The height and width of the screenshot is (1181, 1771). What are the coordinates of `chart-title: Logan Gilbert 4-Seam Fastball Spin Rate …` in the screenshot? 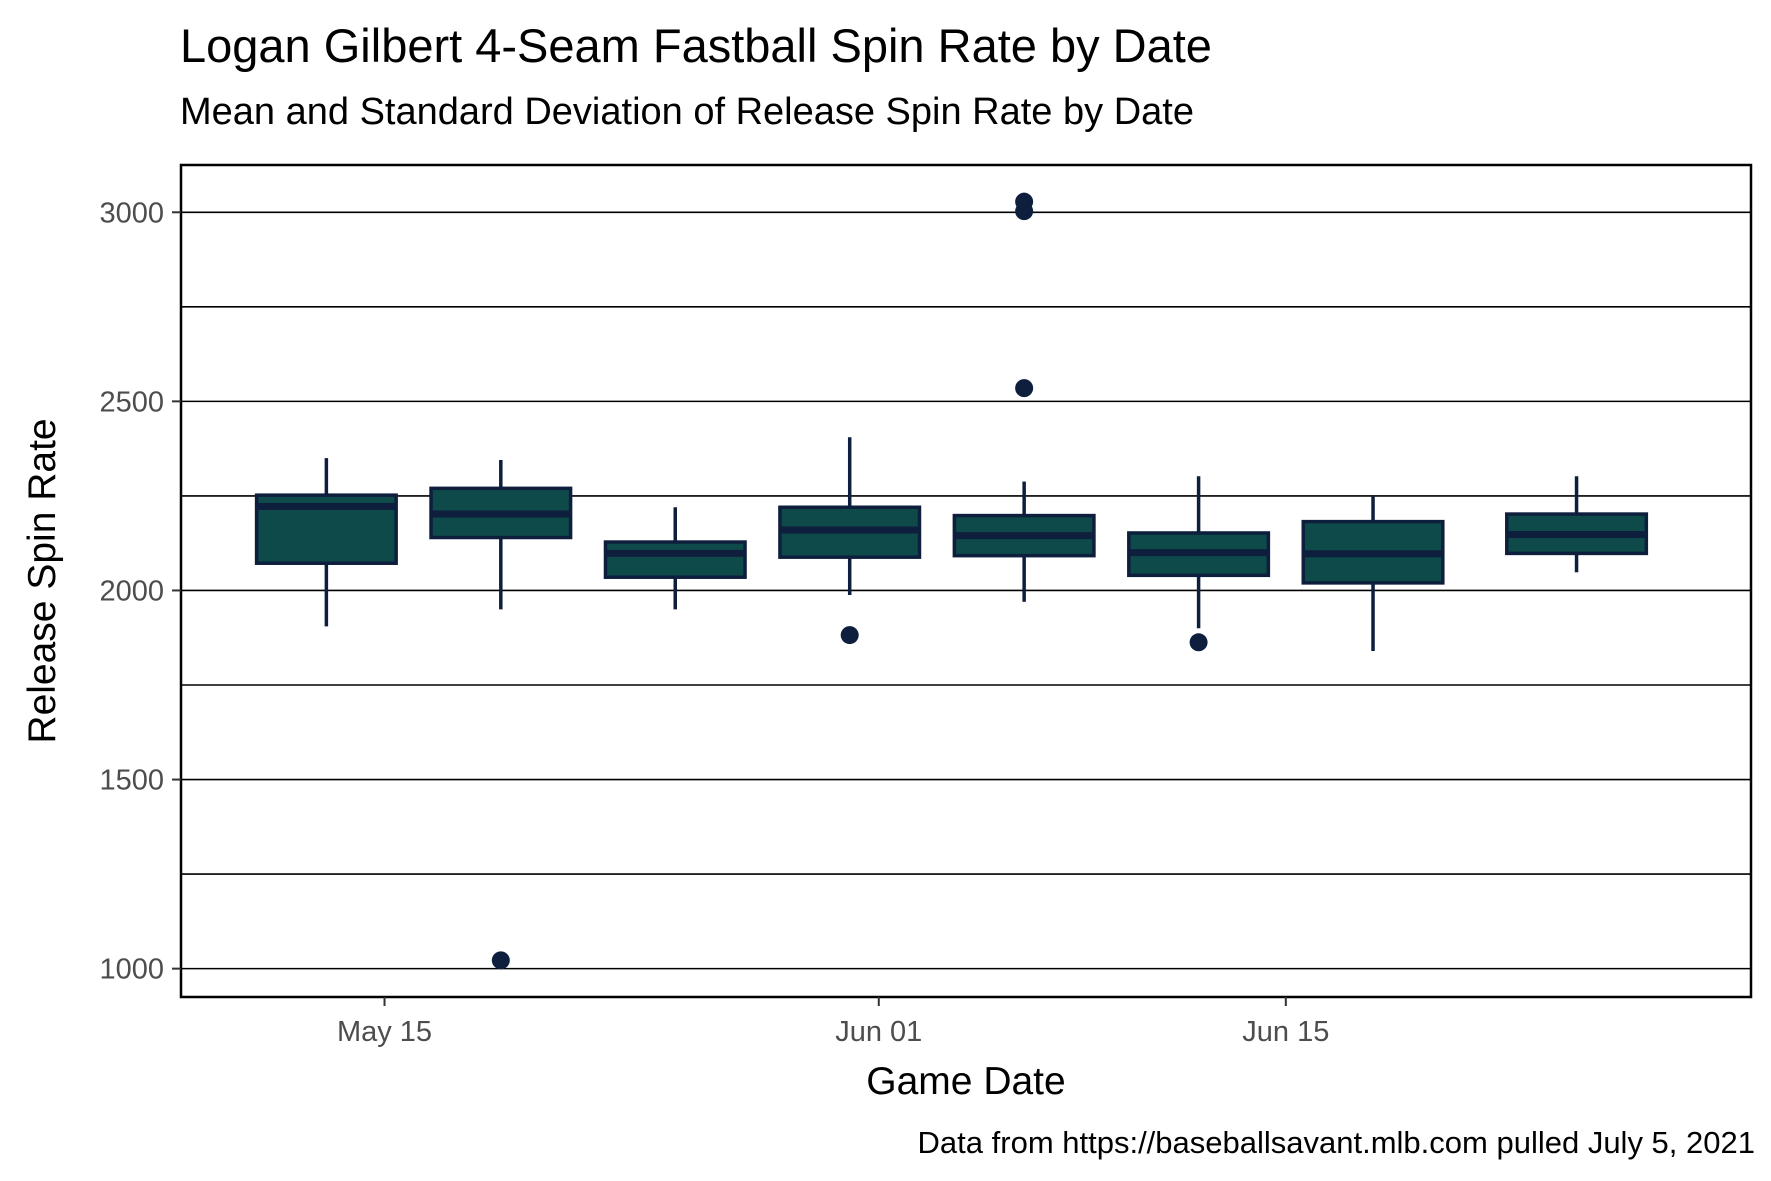 It's located at (696, 45).